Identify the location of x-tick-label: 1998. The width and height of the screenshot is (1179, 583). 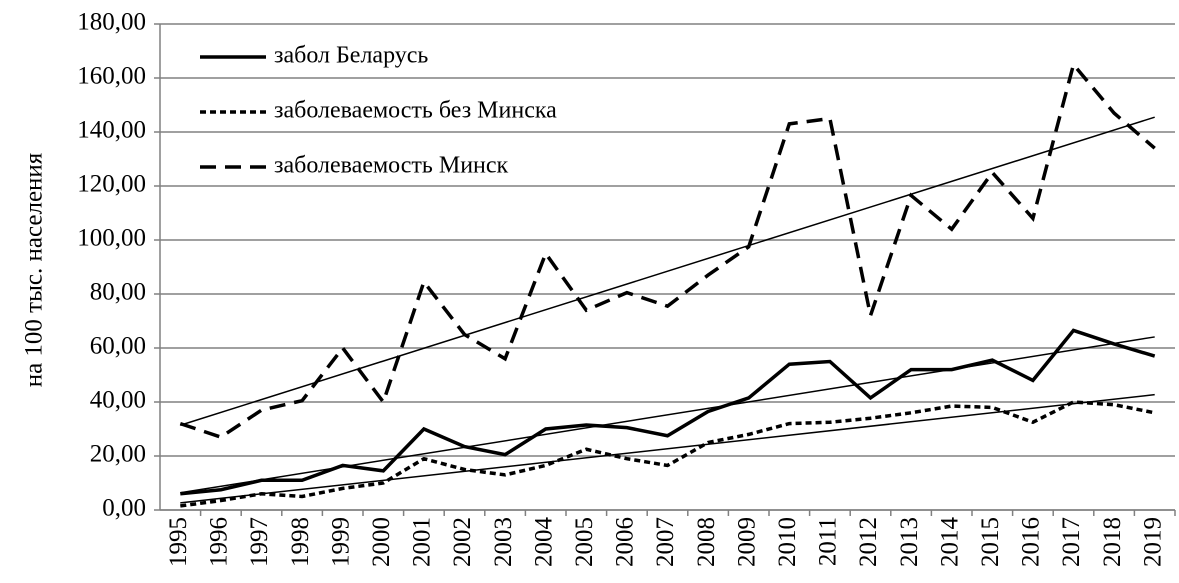
(300, 542).